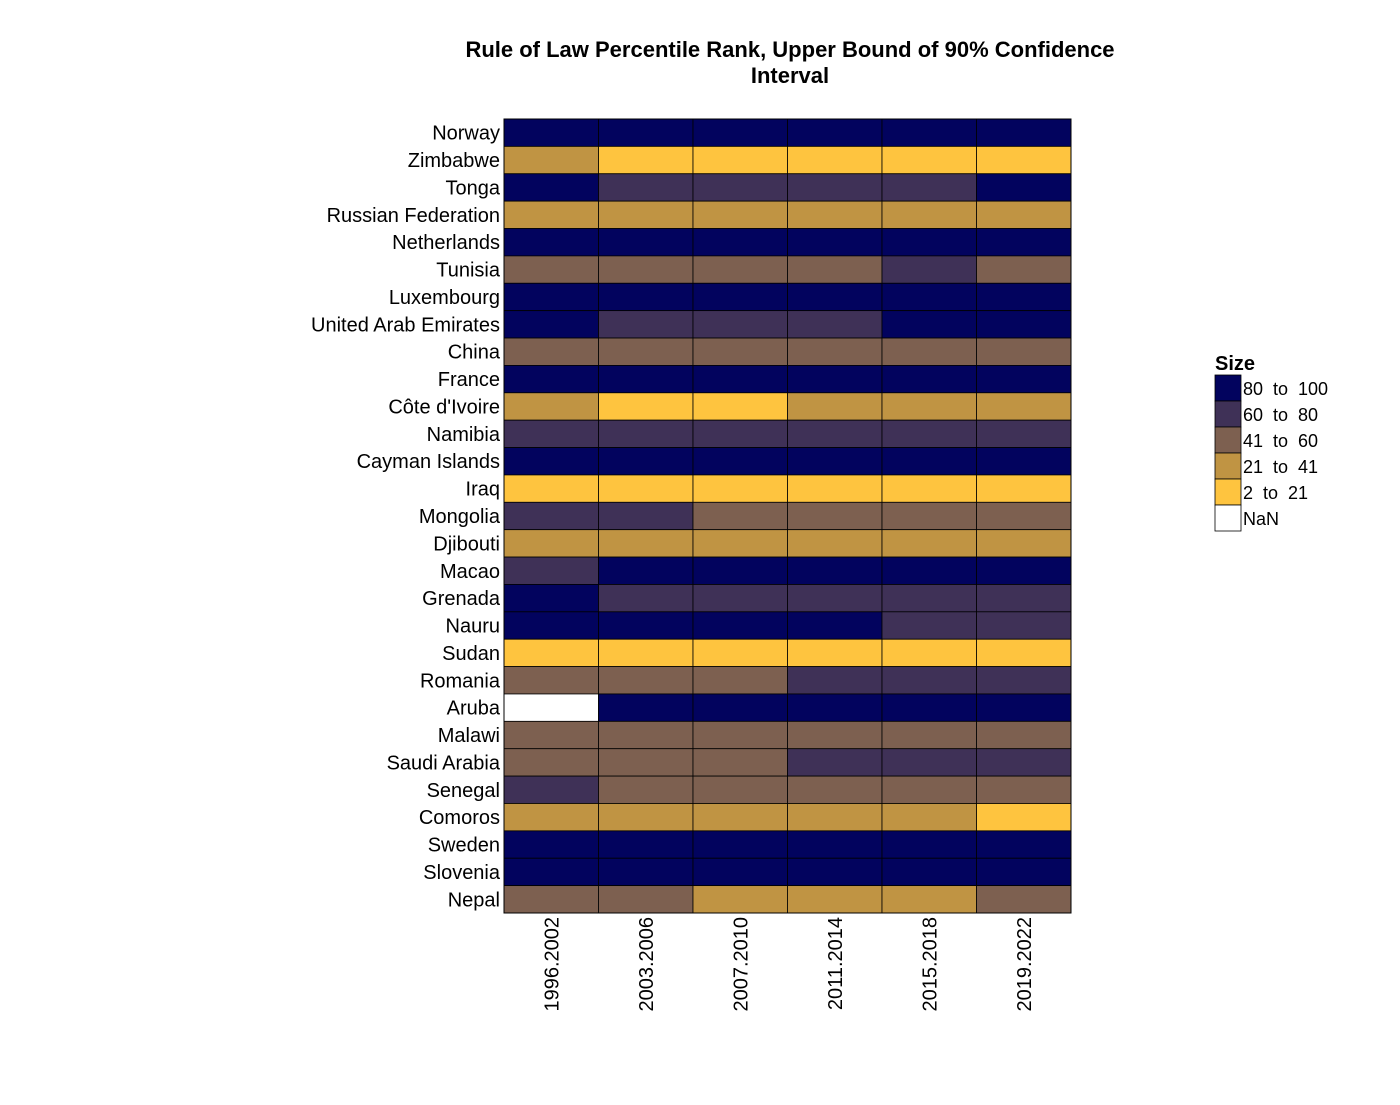  I want to click on y-tick-label: Zimbabwe, so click(454, 161).